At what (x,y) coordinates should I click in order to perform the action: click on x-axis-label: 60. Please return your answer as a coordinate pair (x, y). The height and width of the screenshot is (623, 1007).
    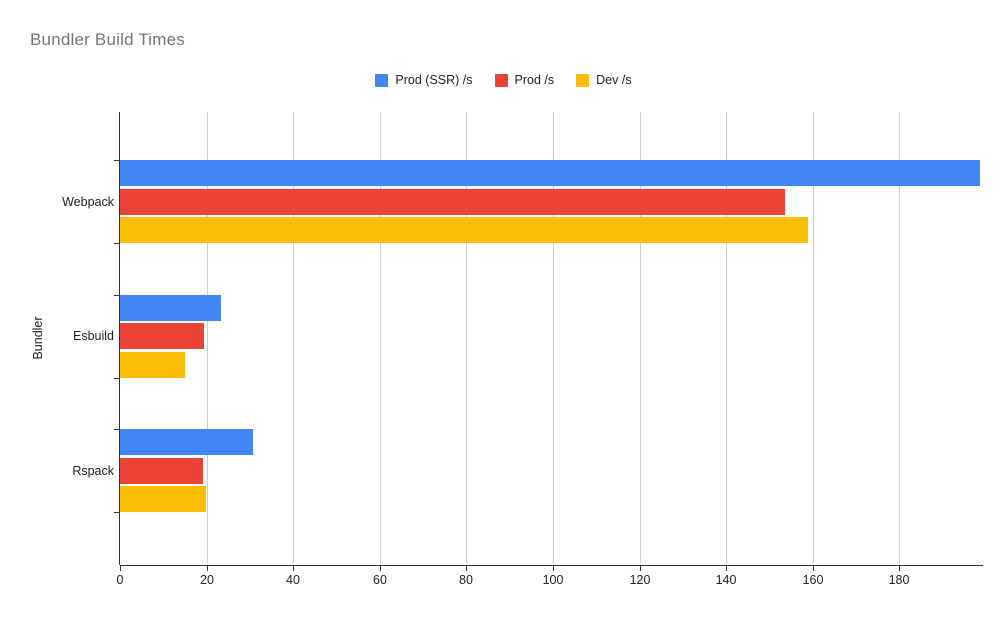
    Looking at the image, I should click on (380, 580).